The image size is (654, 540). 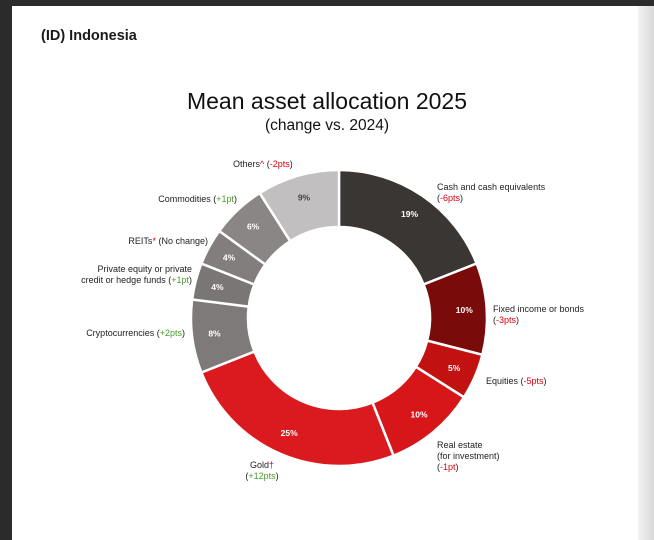 I want to click on value-label-commodities: 6%, so click(x=253, y=227).